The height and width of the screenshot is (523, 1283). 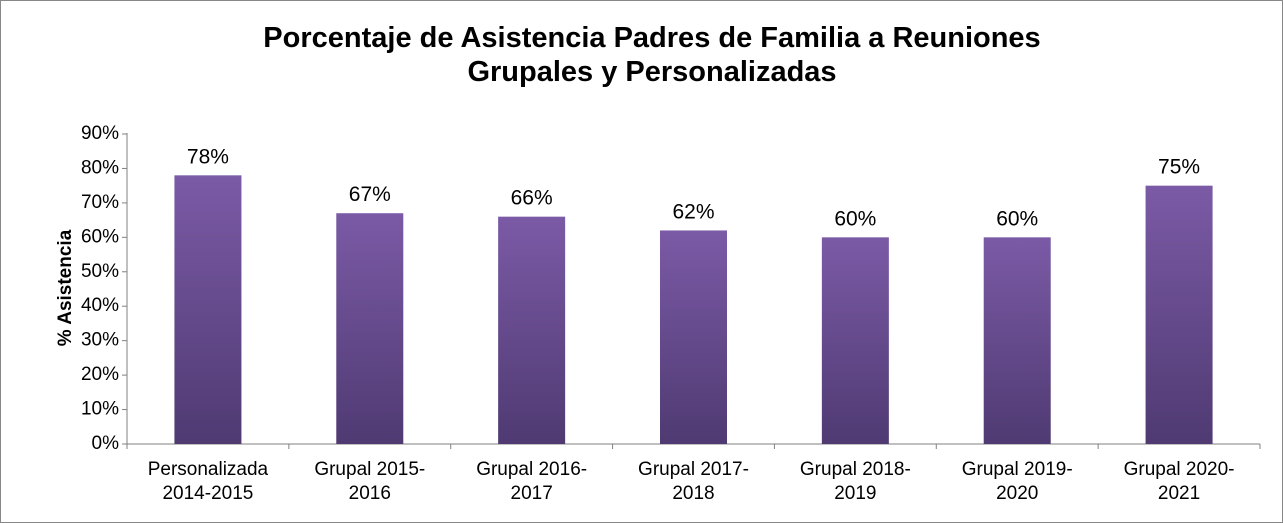 What do you see at coordinates (100, 271) in the screenshot?
I see `y-tick-label: 50%` at bounding box center [100, 271].